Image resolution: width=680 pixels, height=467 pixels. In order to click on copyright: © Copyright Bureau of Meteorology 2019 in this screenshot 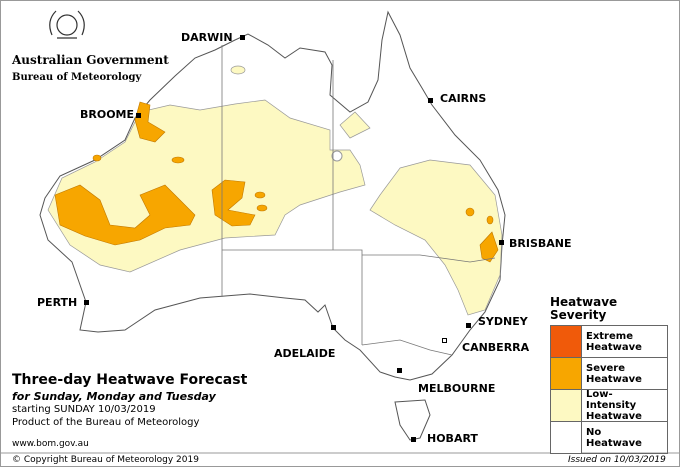, I will do `click(105, 460)`.